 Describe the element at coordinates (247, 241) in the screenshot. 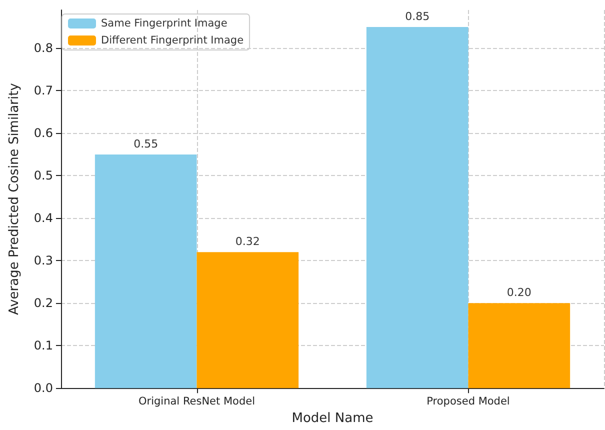

I see `data-label: 0.32` at that location.